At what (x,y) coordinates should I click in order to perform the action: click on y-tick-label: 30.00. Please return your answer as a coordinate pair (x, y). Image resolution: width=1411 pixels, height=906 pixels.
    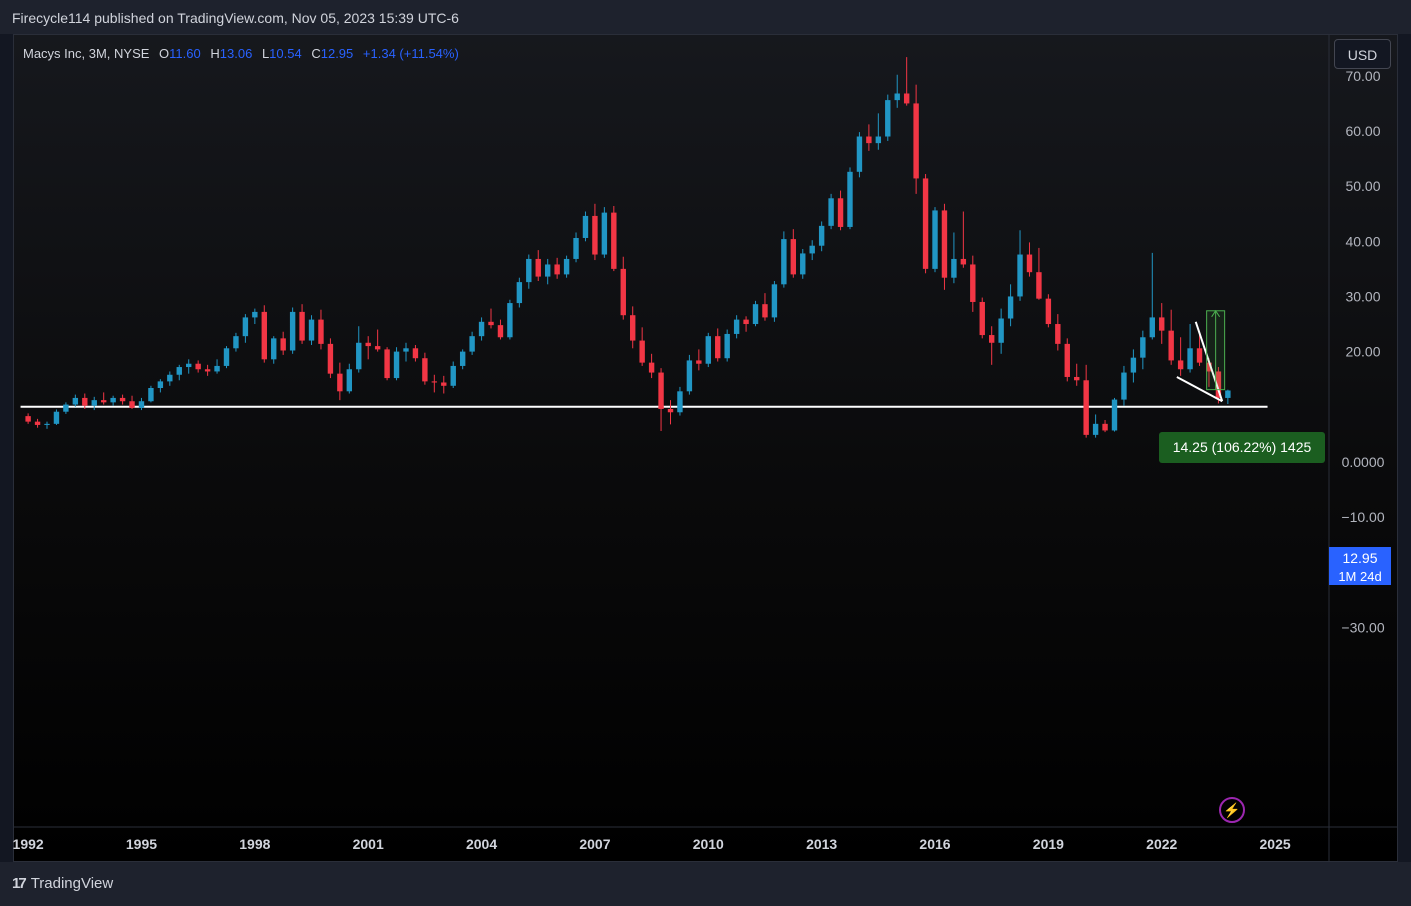
    Looking at the image, I should click on (1362, 296).